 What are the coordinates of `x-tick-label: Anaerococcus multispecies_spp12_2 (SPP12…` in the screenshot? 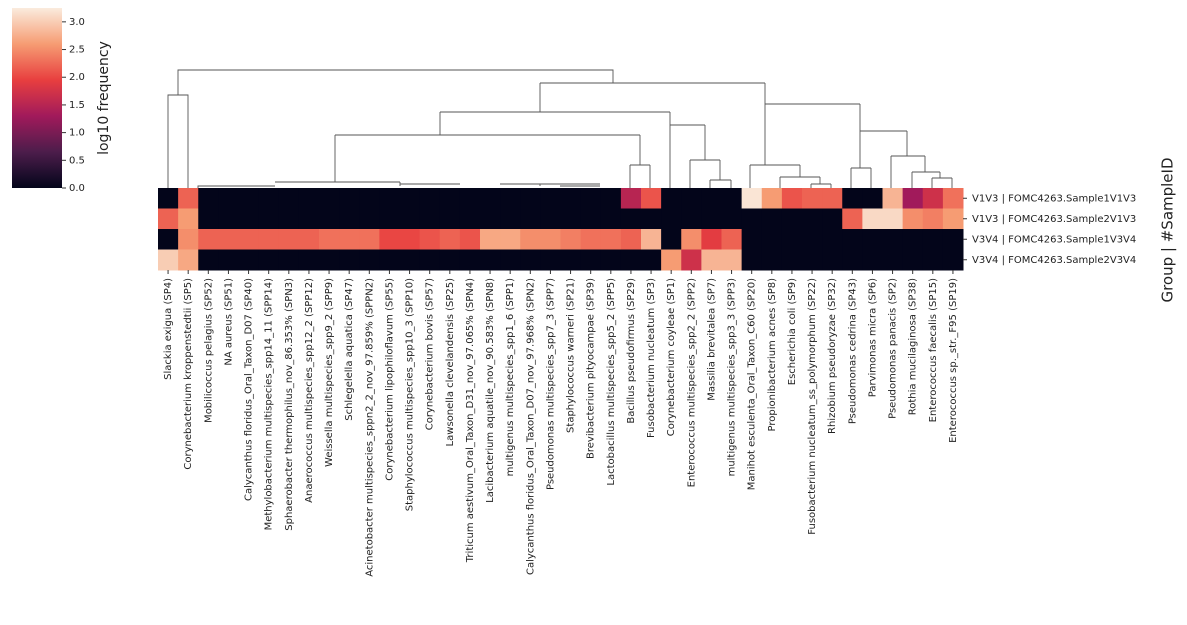 It's located at (309, 390).